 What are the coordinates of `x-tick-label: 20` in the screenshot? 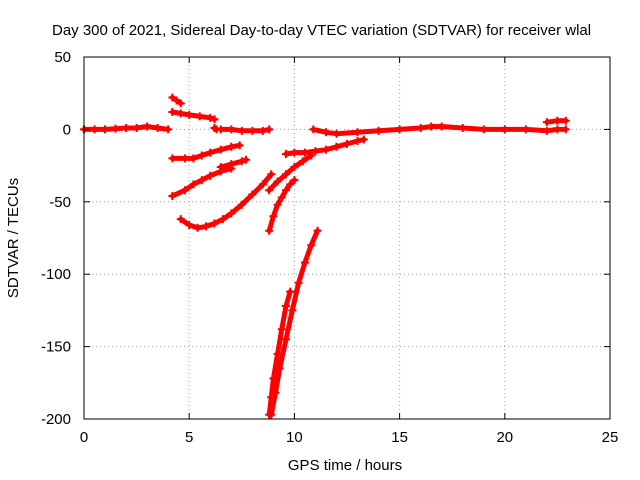 It's located at (504, 437).